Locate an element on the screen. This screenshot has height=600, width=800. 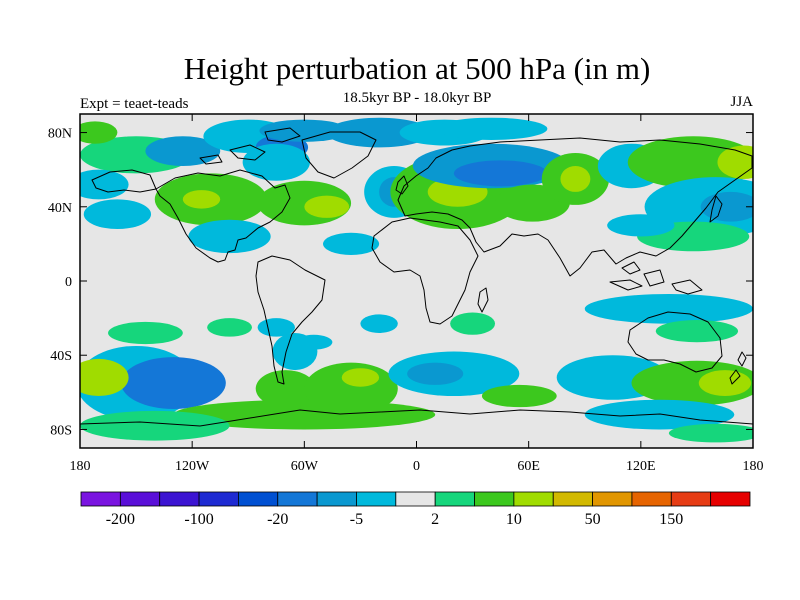
coastline-antarctica is located at coordinates (416, 418).